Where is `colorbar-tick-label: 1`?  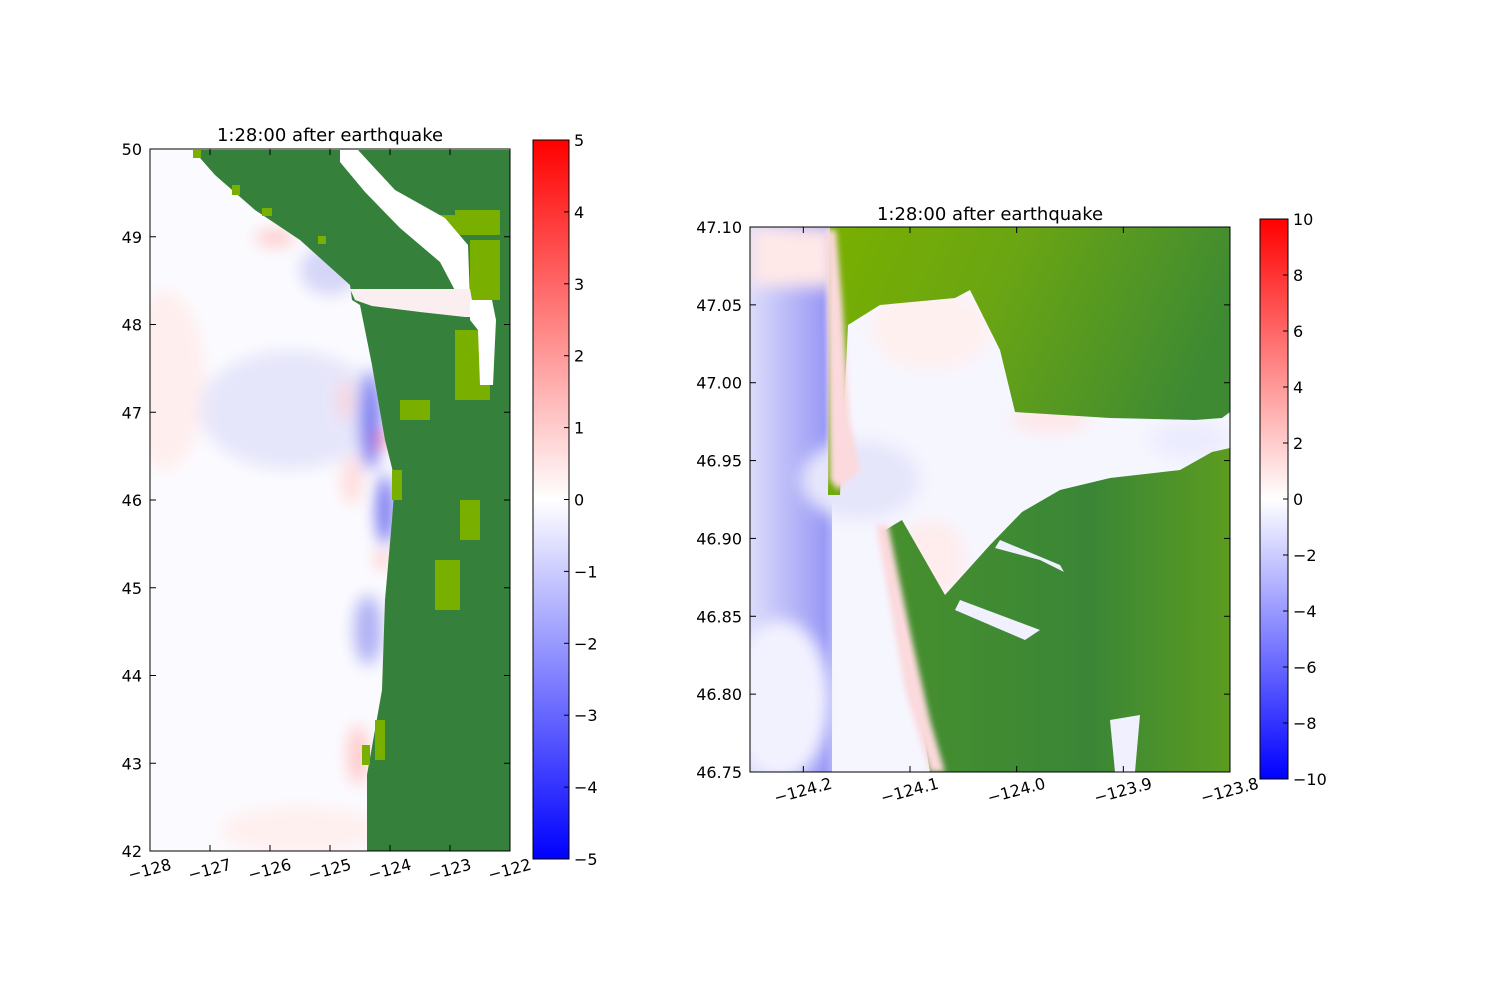 colorbar-tick-label: 1 is located at coordinates (579, 428).